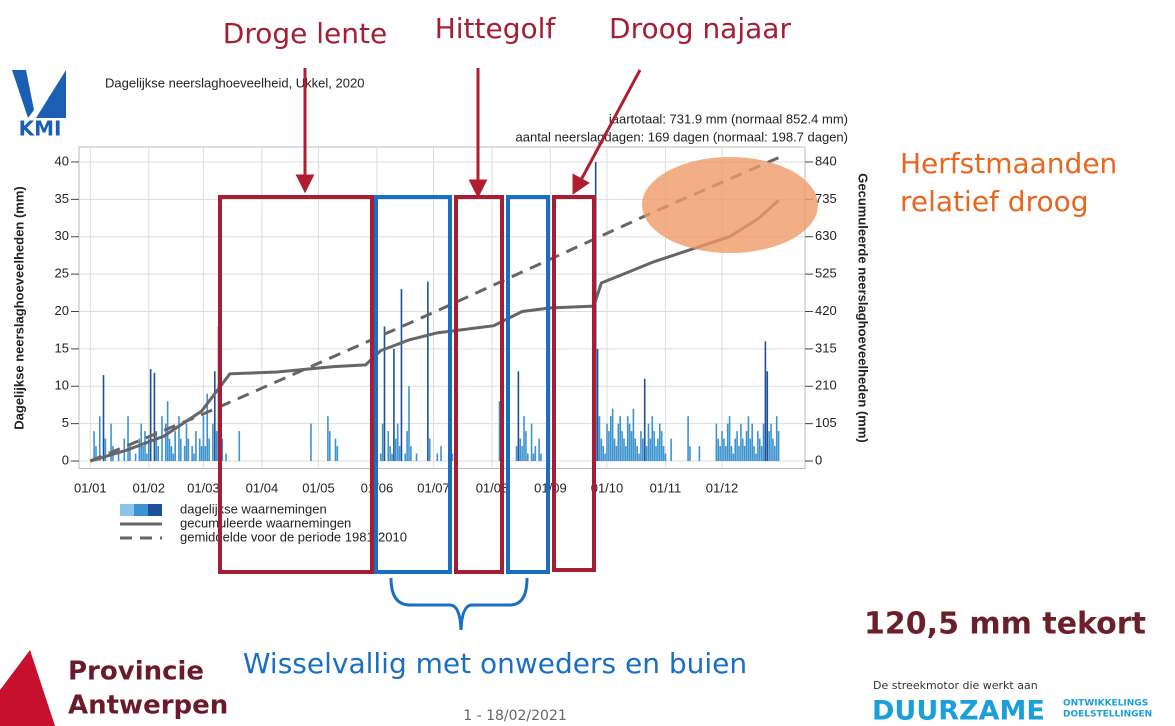  Describe the element at coordinates (293, 536) in the screenshot. I see `legend-label: gemiddelde voor de periode 1981-2010` at that location.